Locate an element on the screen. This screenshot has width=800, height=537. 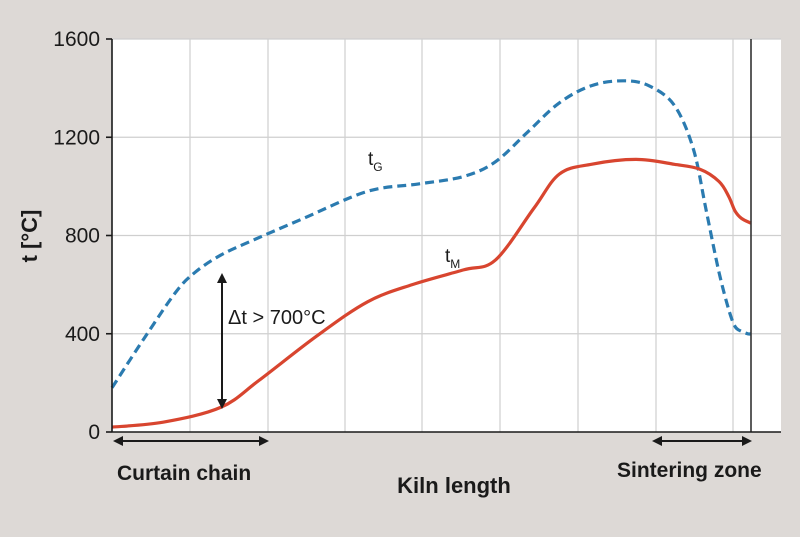
delta-t-label: Δt > 700°C is located at coordinates (277, 318).